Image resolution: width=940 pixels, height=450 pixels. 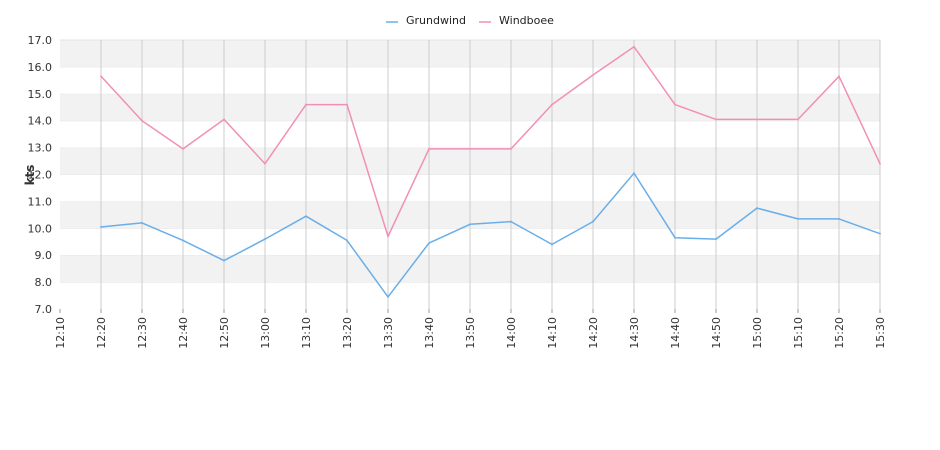 I want to click on legend-label: Grundwind, so click(x=436, y=20).